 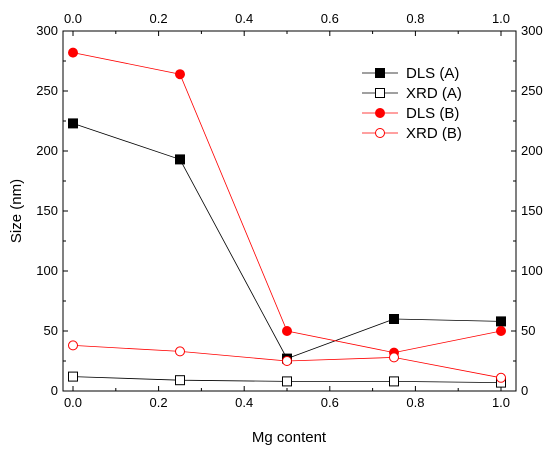 I want to click on y-tick-label-left: 0, so click(x=54, y=390).